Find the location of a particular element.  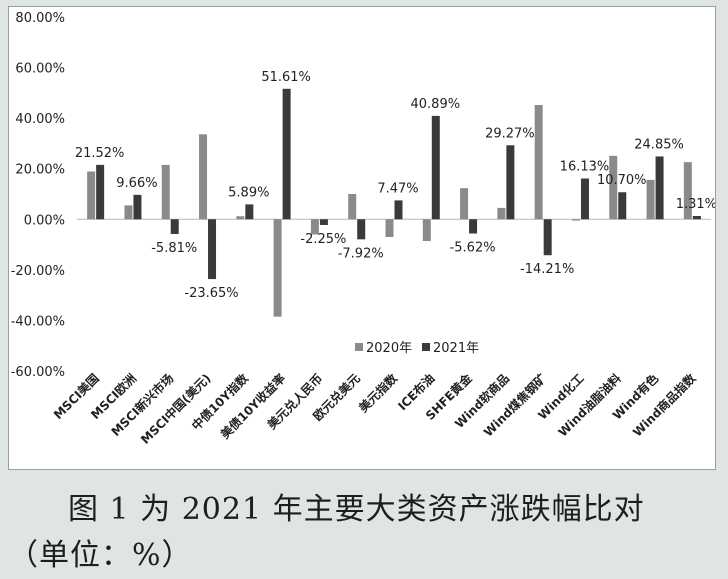

y-tick-label: 20.00% is located at coordinates (40, 170).